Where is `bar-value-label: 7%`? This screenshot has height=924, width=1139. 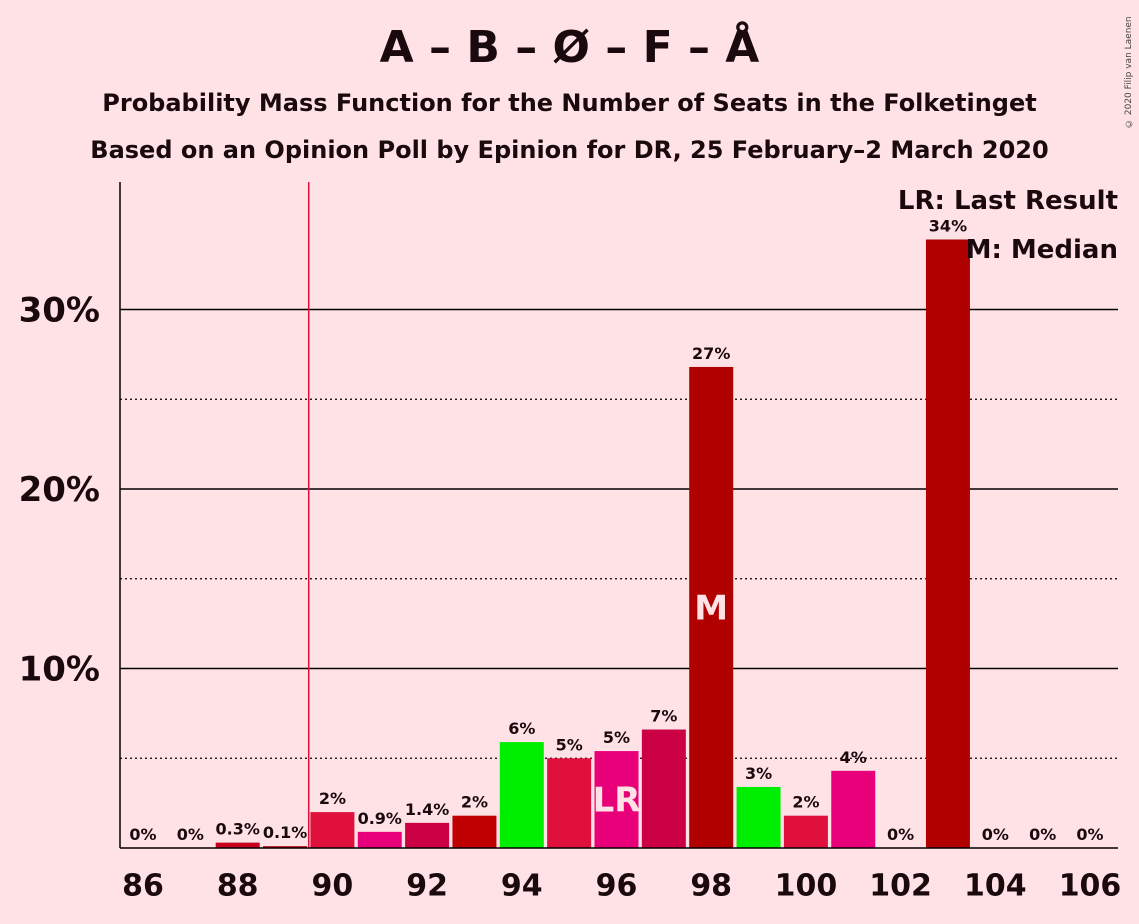
bar-value-label: 7% is located at coordinates (663, 716).